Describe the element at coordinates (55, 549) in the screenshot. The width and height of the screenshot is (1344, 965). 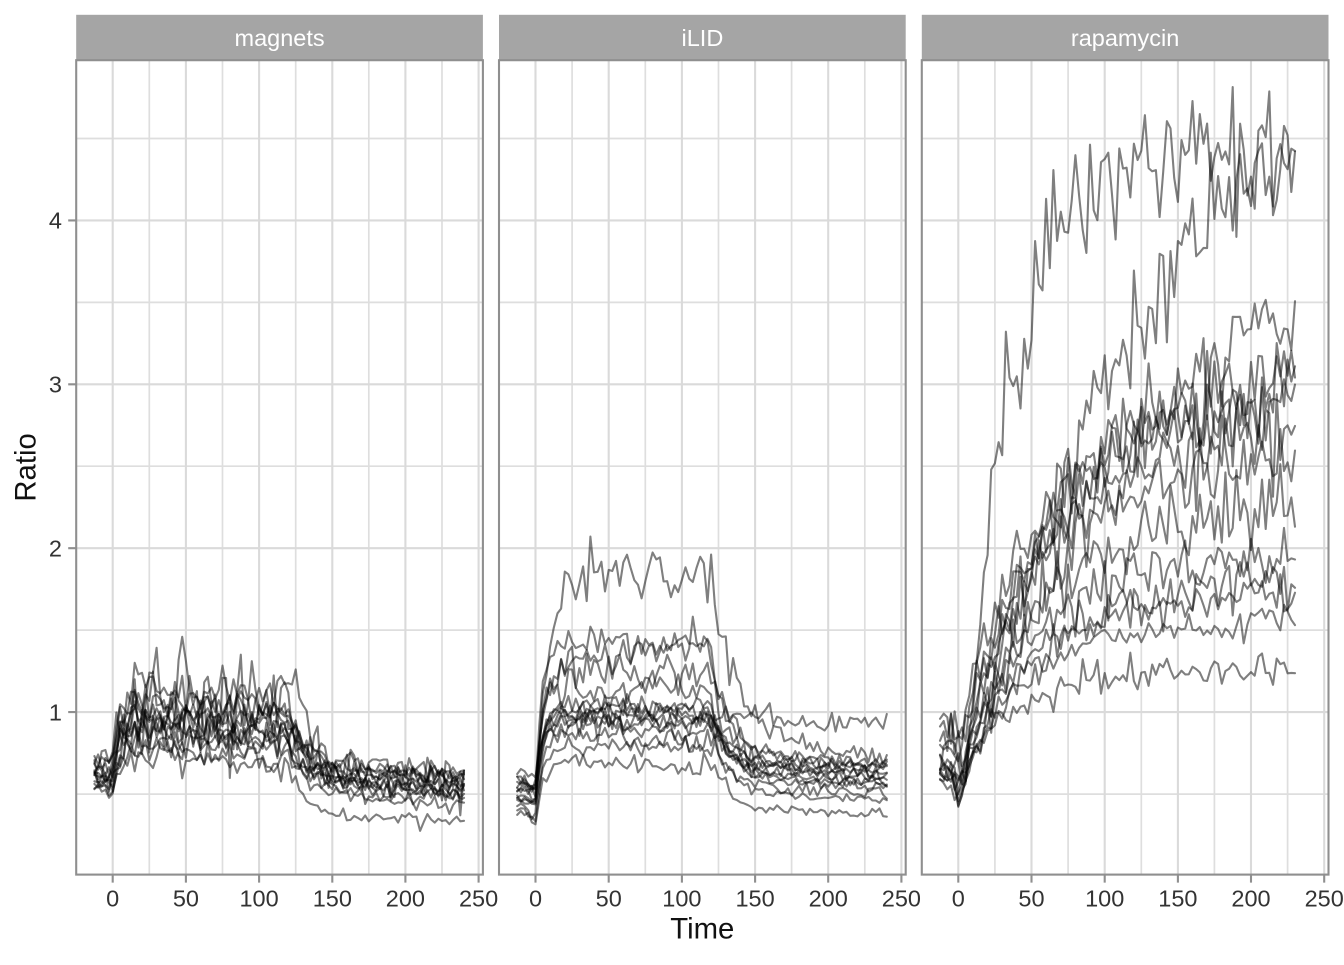
I see `svg-text: 2` at that location.